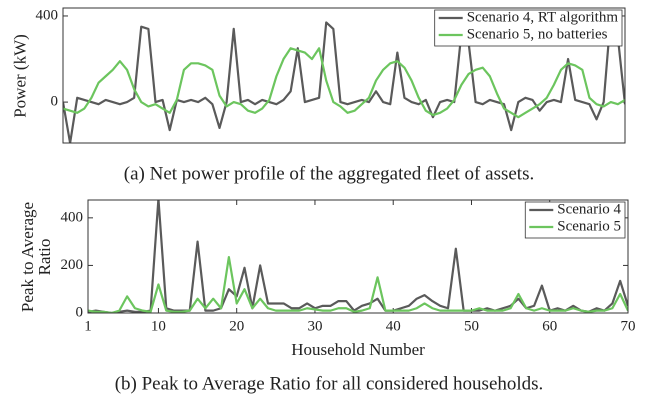 The image size is (658, 401). Describe the element at coordinates (393, 326) in the screenshot. I see `x-tick-label: 40` at that location.